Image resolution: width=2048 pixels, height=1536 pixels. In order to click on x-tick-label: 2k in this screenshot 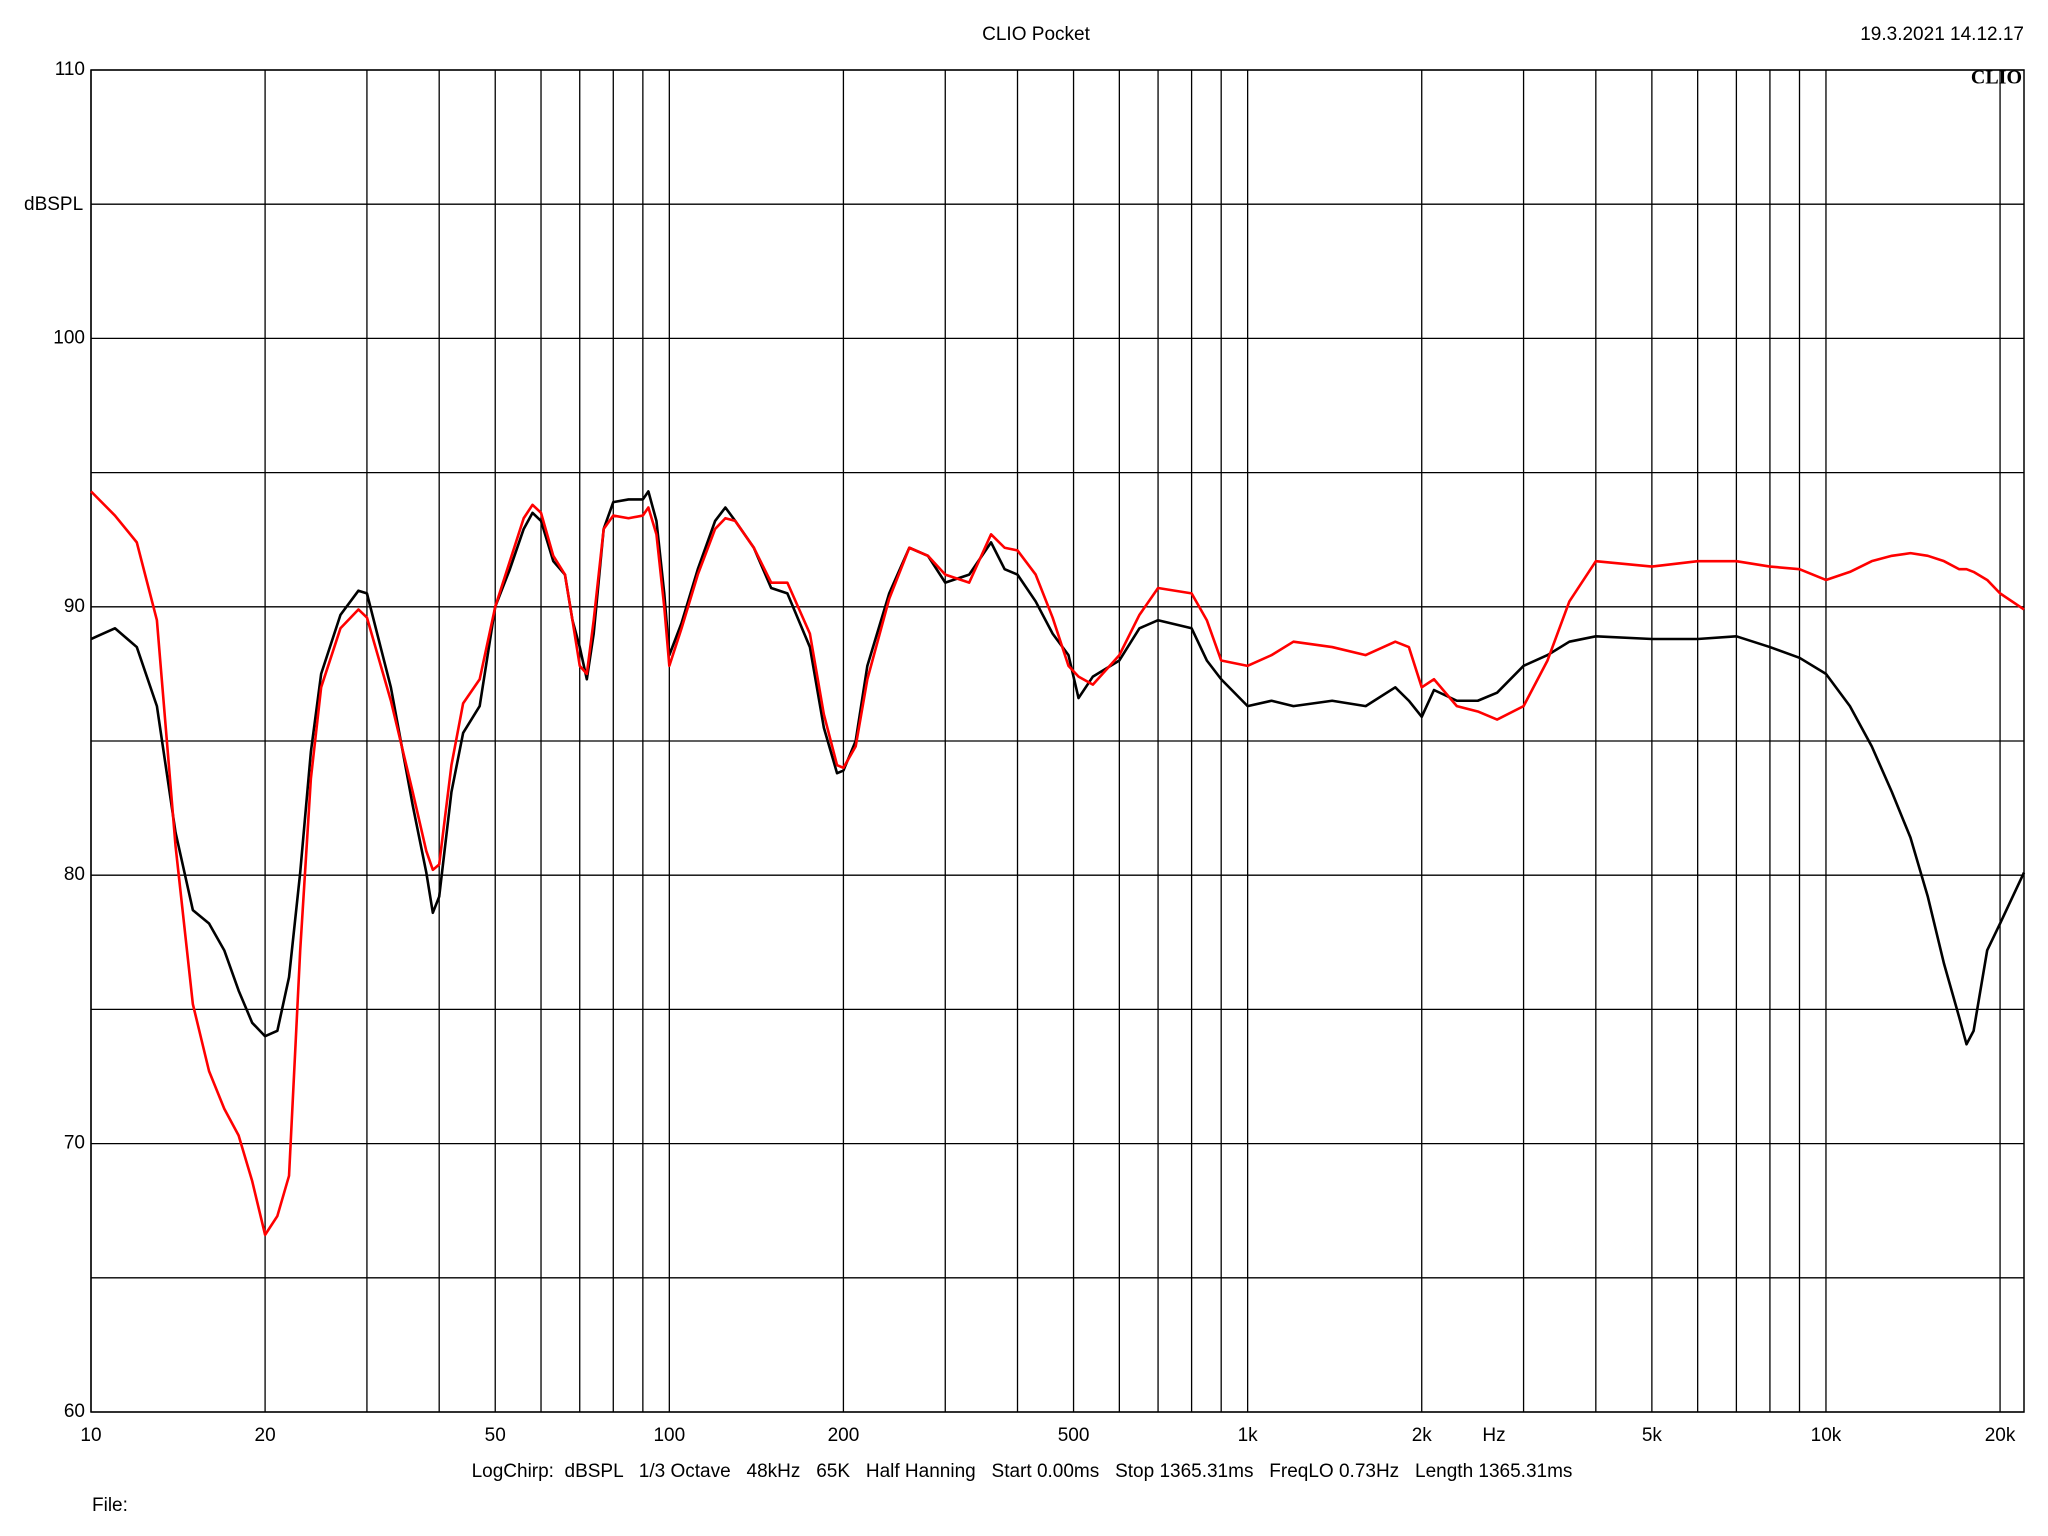, I will do `click(1422, 1435)`.